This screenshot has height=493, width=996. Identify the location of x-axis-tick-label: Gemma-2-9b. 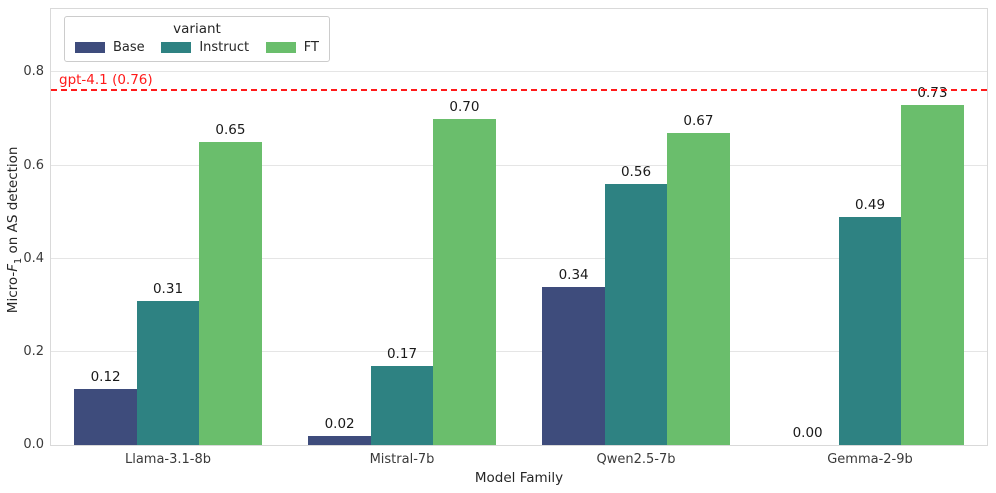
(870, 459).